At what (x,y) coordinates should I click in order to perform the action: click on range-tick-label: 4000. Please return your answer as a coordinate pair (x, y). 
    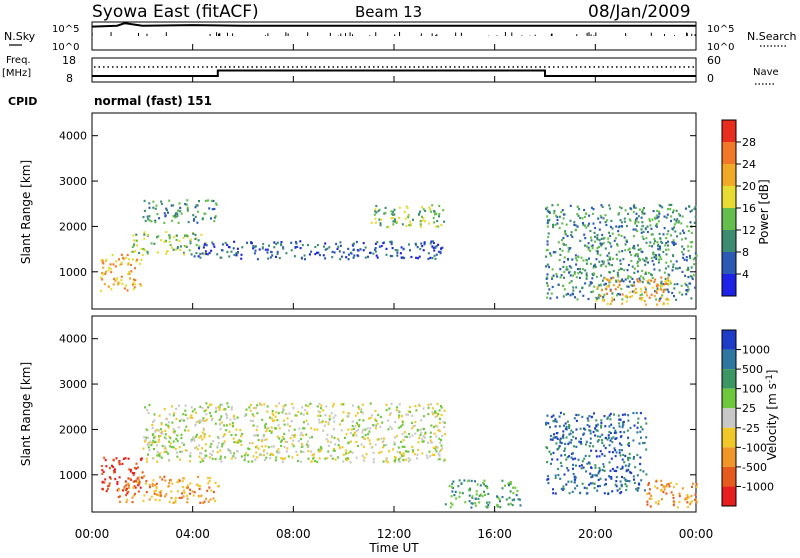
    Looking at the image, I should click on (73, 136).